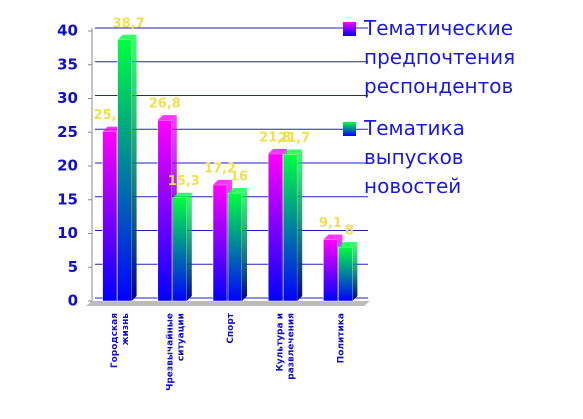 This screenshot has width=583, height=419. I want to click on value-label: 38,7, so click(129, 23).